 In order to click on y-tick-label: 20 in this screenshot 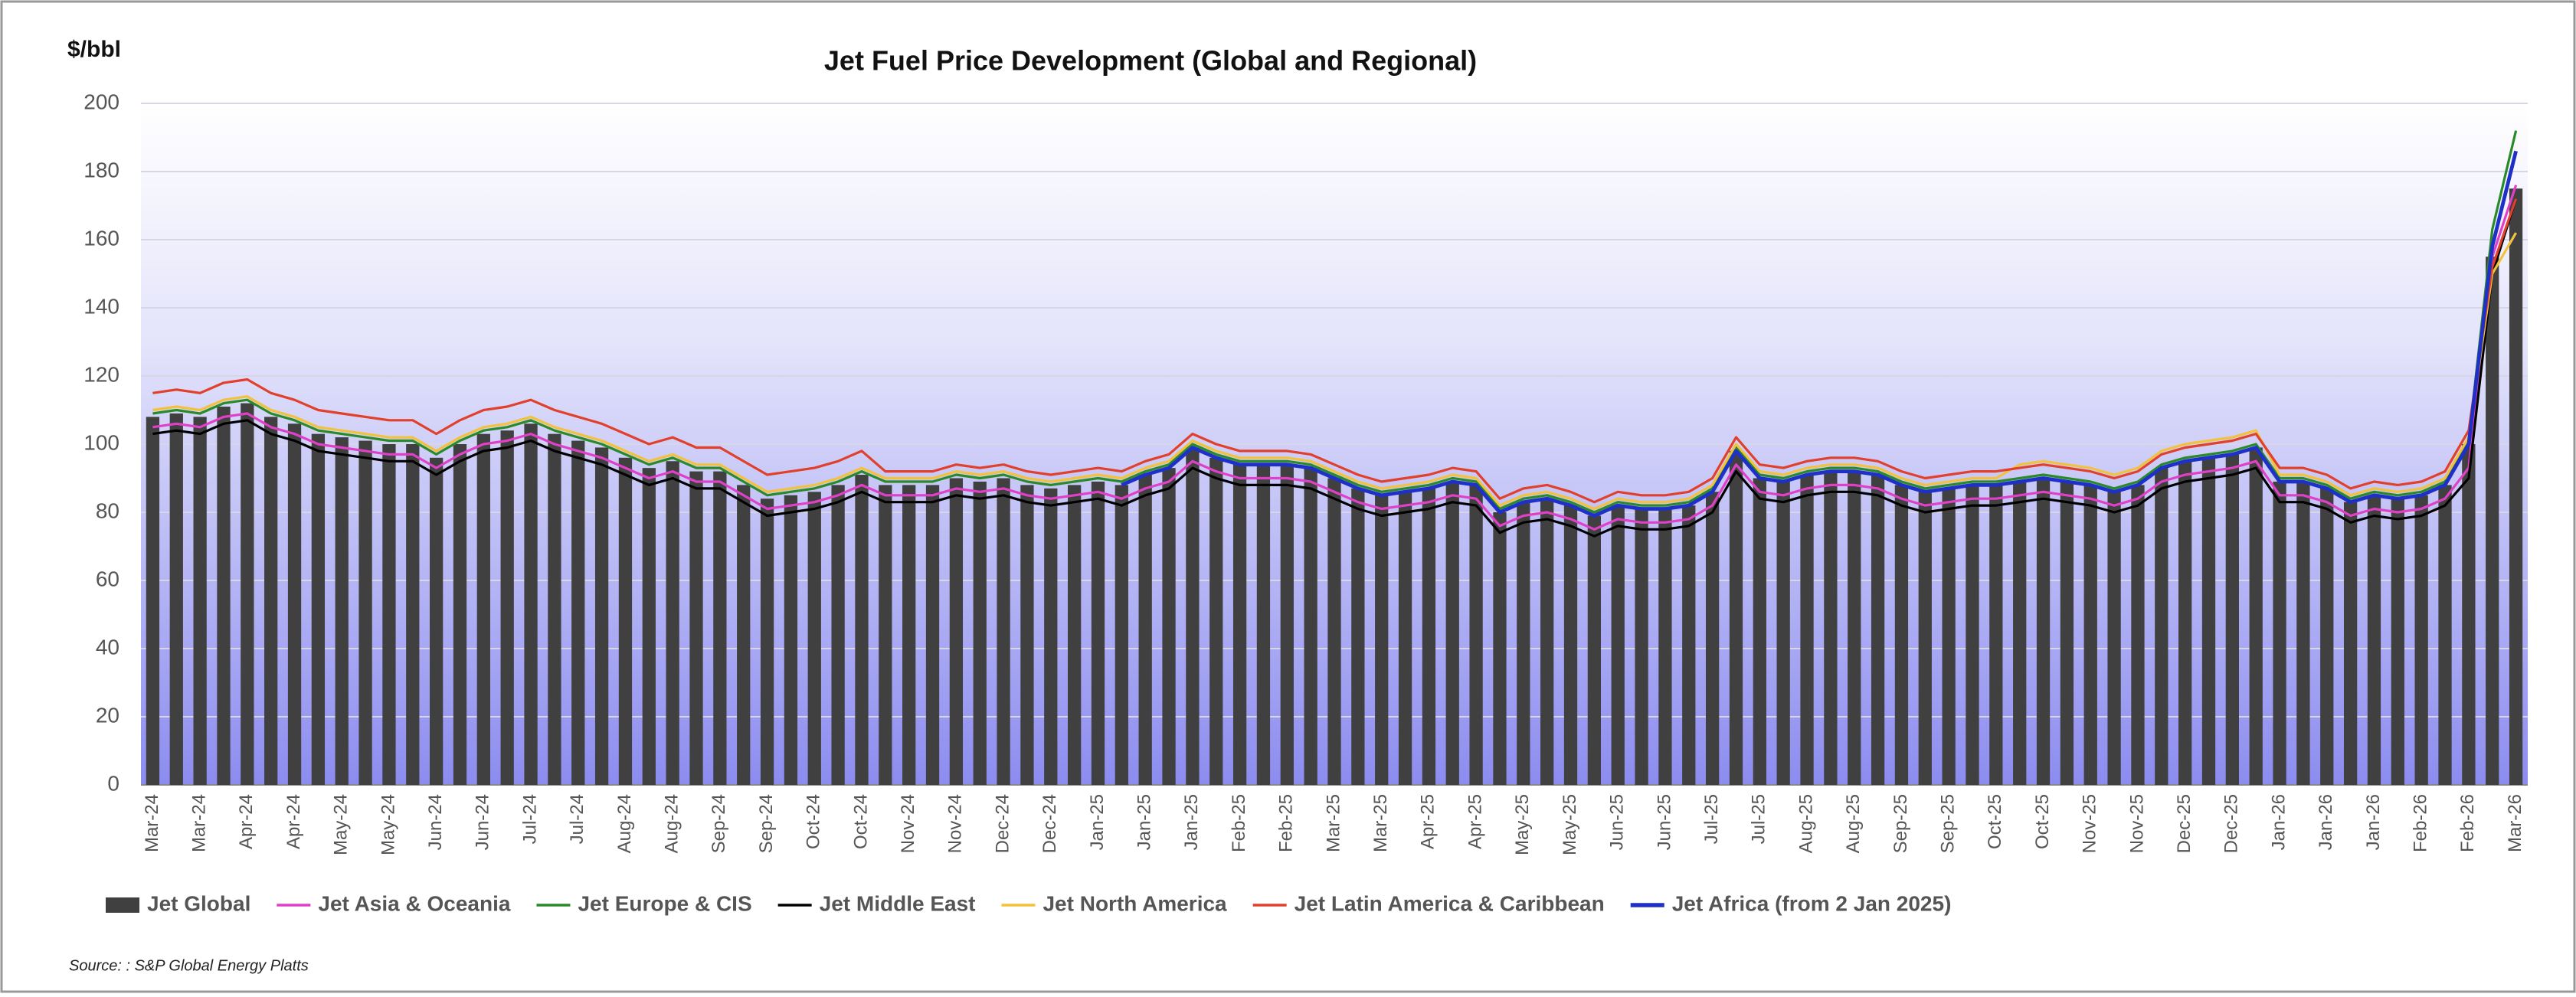, I will do `click(107, 715)`.